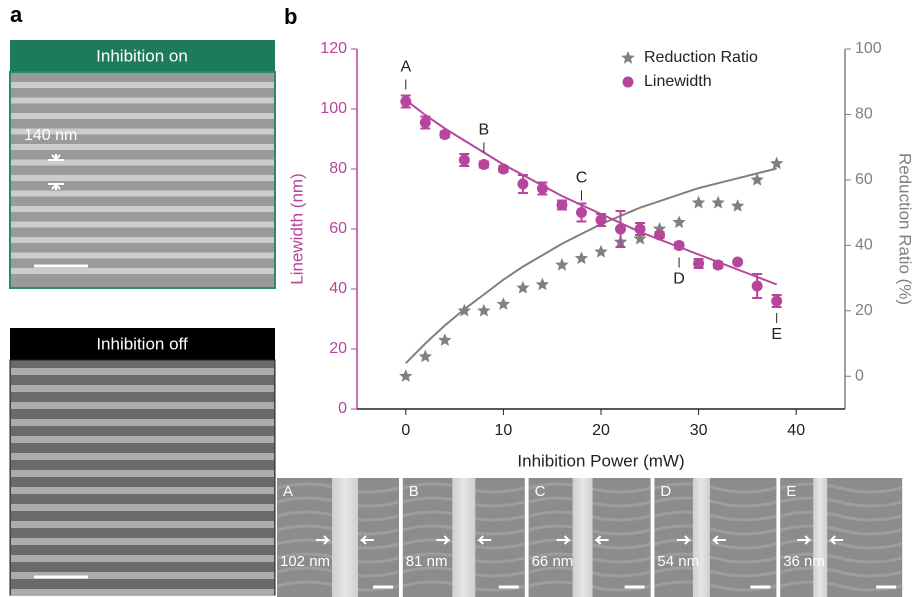  I want to click on panel-label: b, so click(290, 16).